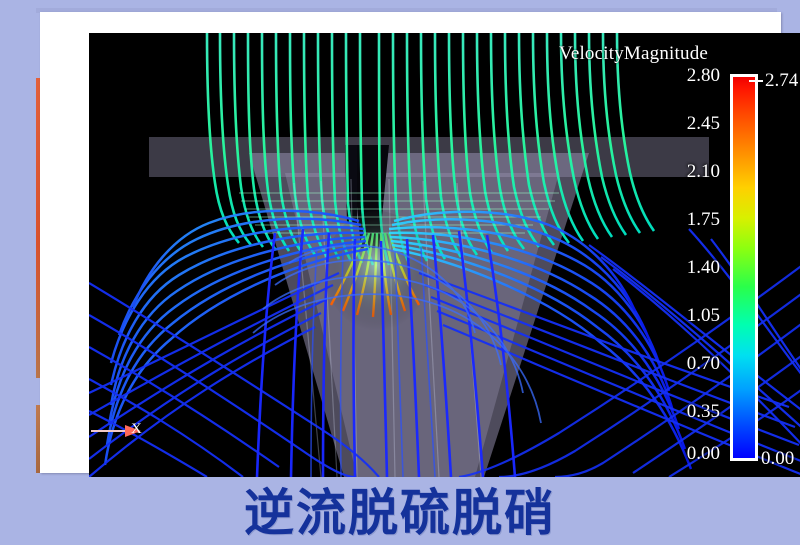 This screenshot has height=545, width=800. I want to click on window-top-shadow, so click(406, 10).